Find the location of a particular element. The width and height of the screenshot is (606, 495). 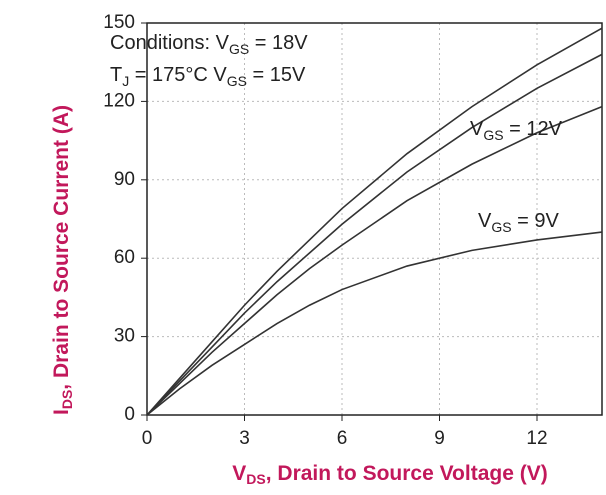

annotation: TJ = 175°C VGS = 15V is located at coordinates (208, 76).